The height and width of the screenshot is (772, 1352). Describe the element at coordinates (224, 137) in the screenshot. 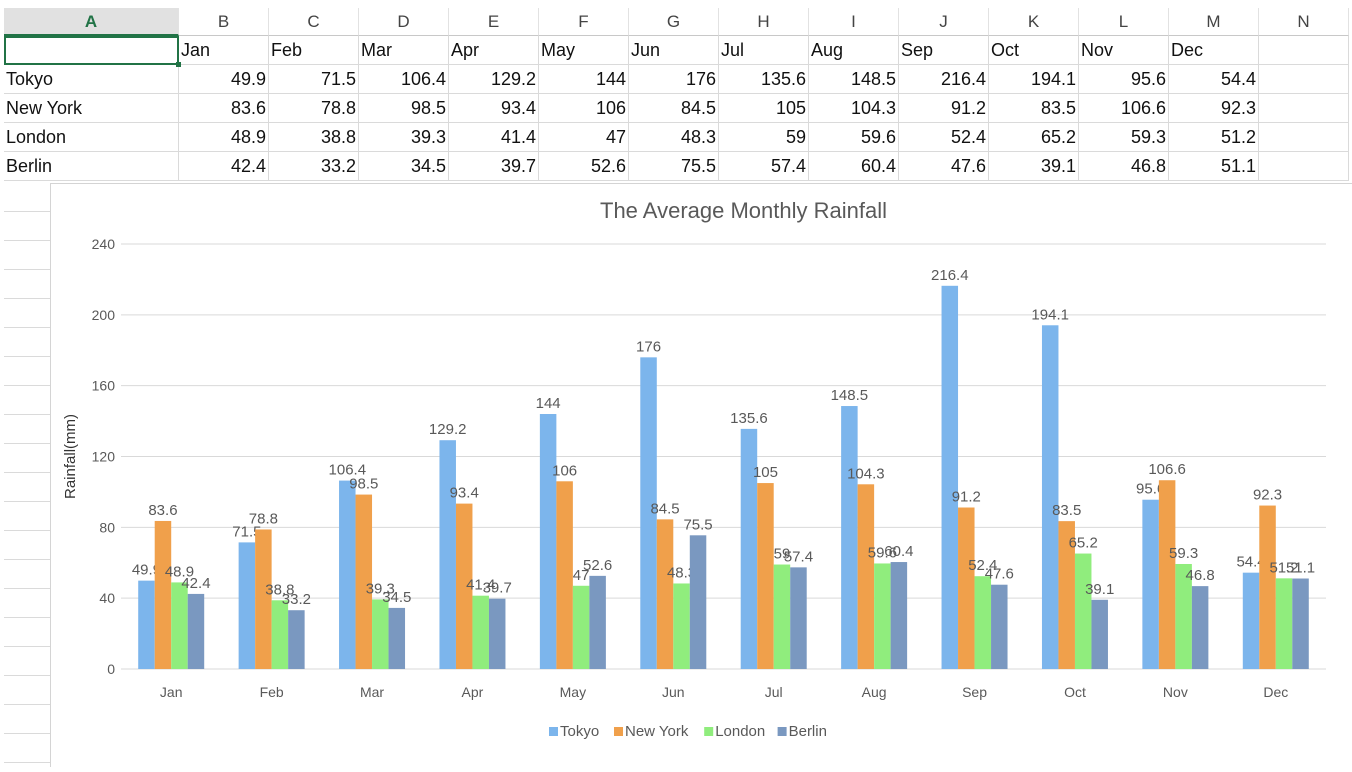

I see `value-cell: 48.9` at that location.